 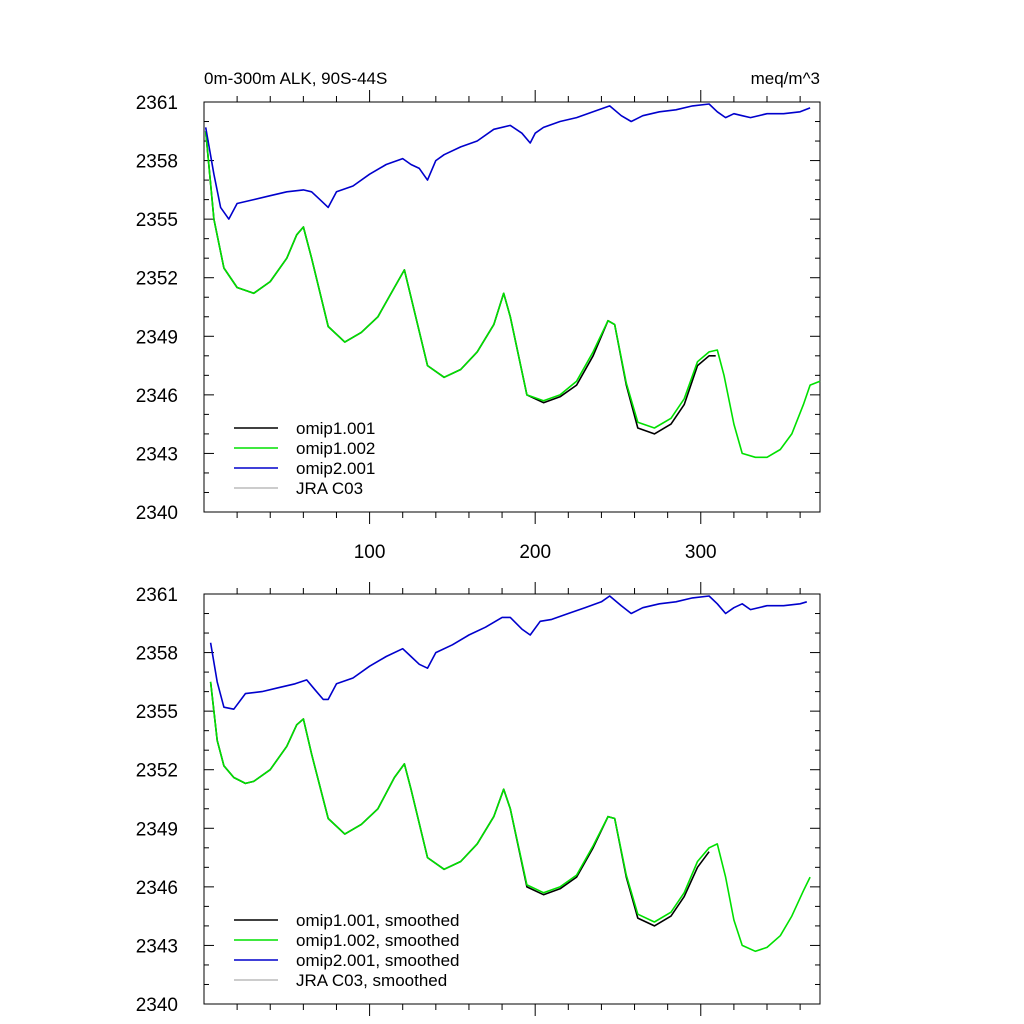 I want to click on legend-label: omip2.001, so click(x=335, y=468).